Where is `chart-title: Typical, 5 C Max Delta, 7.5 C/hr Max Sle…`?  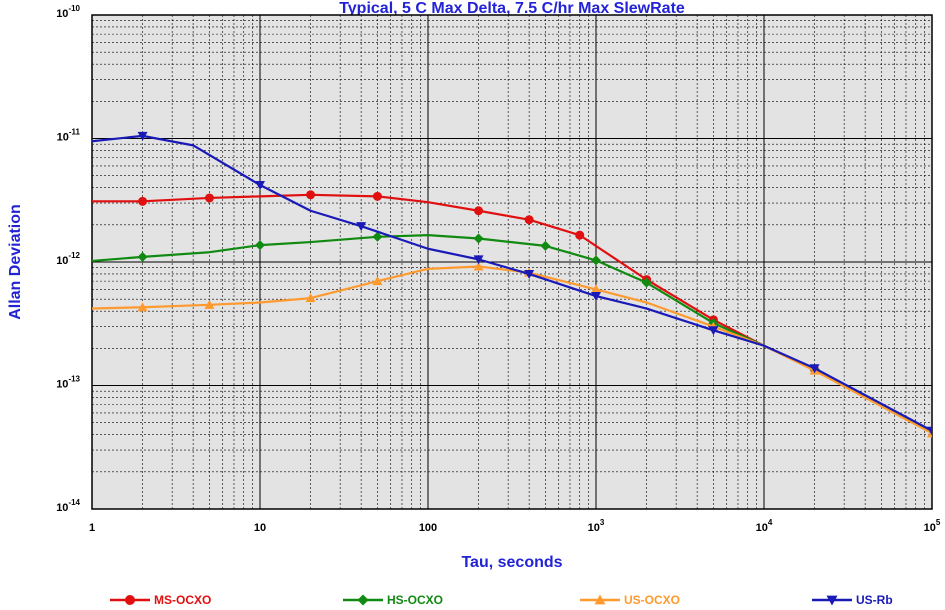
chart-title: Typical, 5 C Max Delta, 7.5 C/hr Max Sle… is located at coordinates (512, 8).